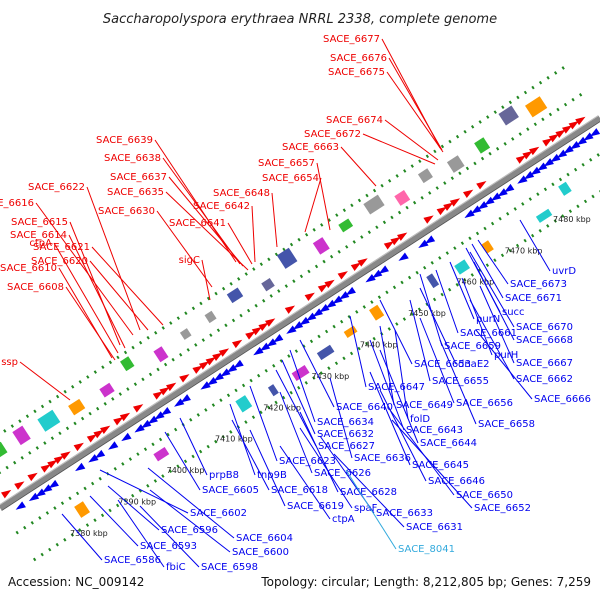 This screenshot has height=600, width=600. What do you see at coordinates (218, 513) in the screenshot?
I see `svg-text: SACE_6602` at bounding box center [218, 513].